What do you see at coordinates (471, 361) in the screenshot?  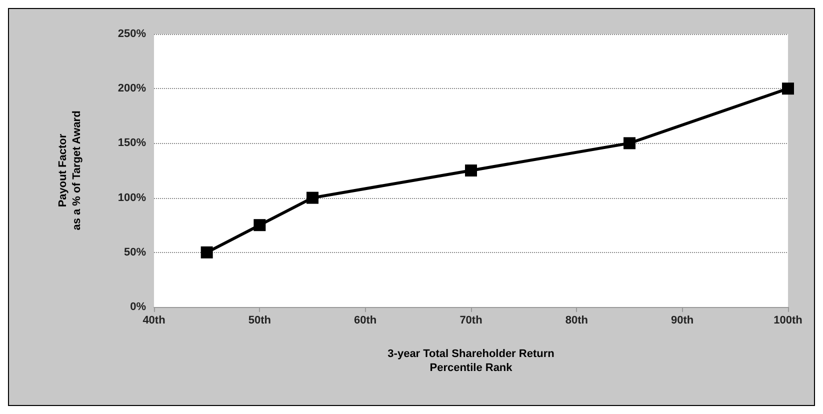 I see `x-axis-title: 3-year Total Shareholder Return Percentile Rank` at bounding box center [471, 361].